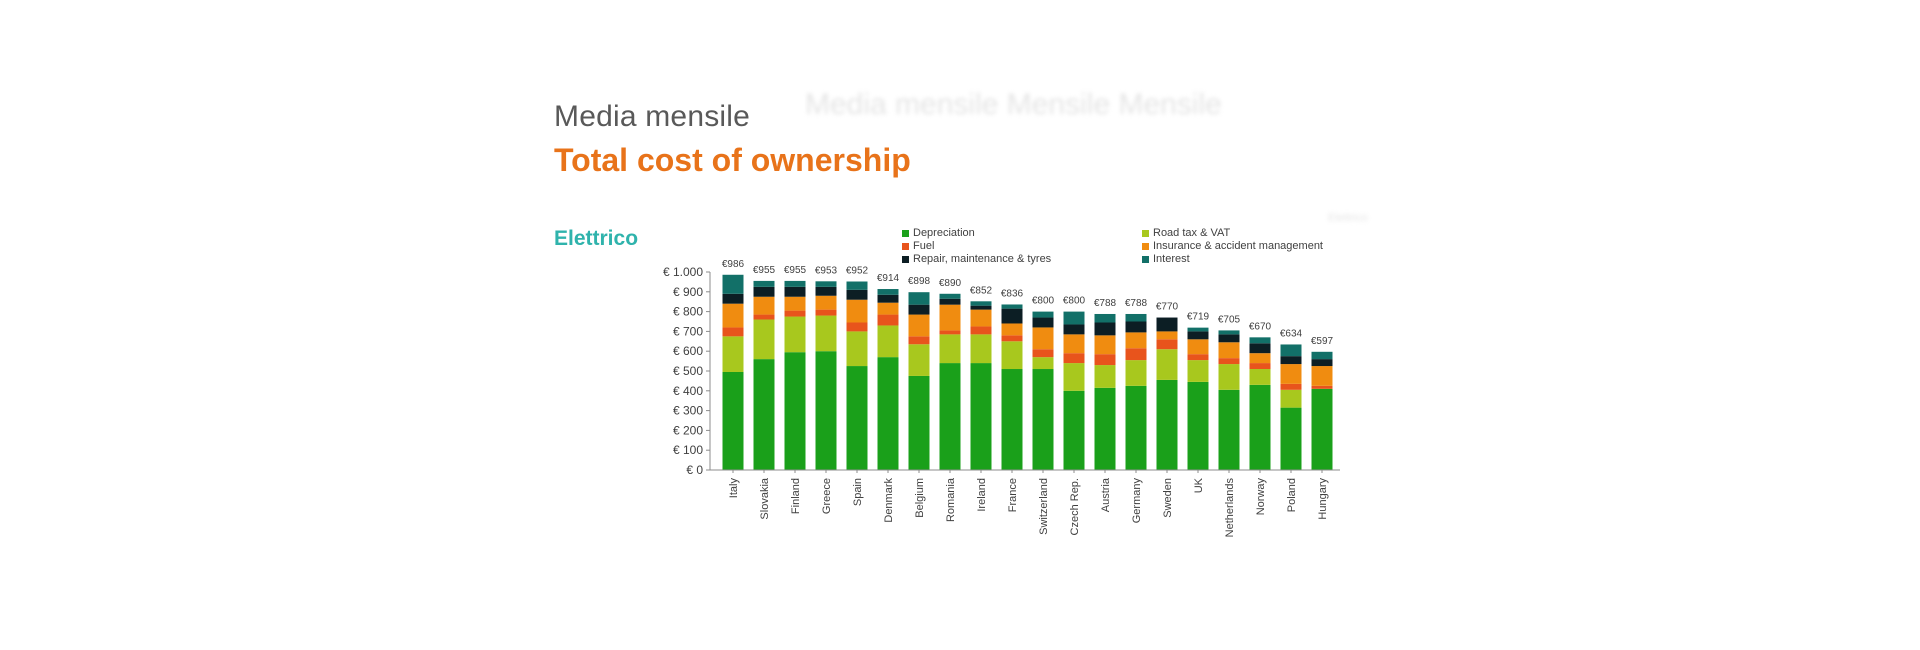 The width and height of the screenshot is (1920, 650). I want to click on legend-label: Depreciation, so click(944, 233).